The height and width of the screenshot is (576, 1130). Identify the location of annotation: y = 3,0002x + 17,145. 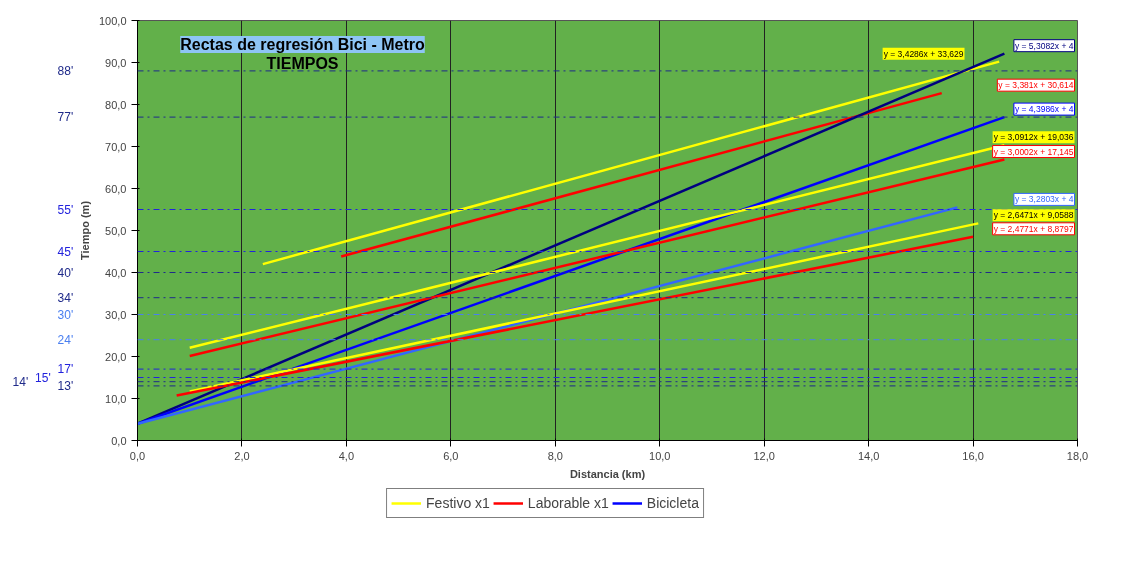
(1033, 151).